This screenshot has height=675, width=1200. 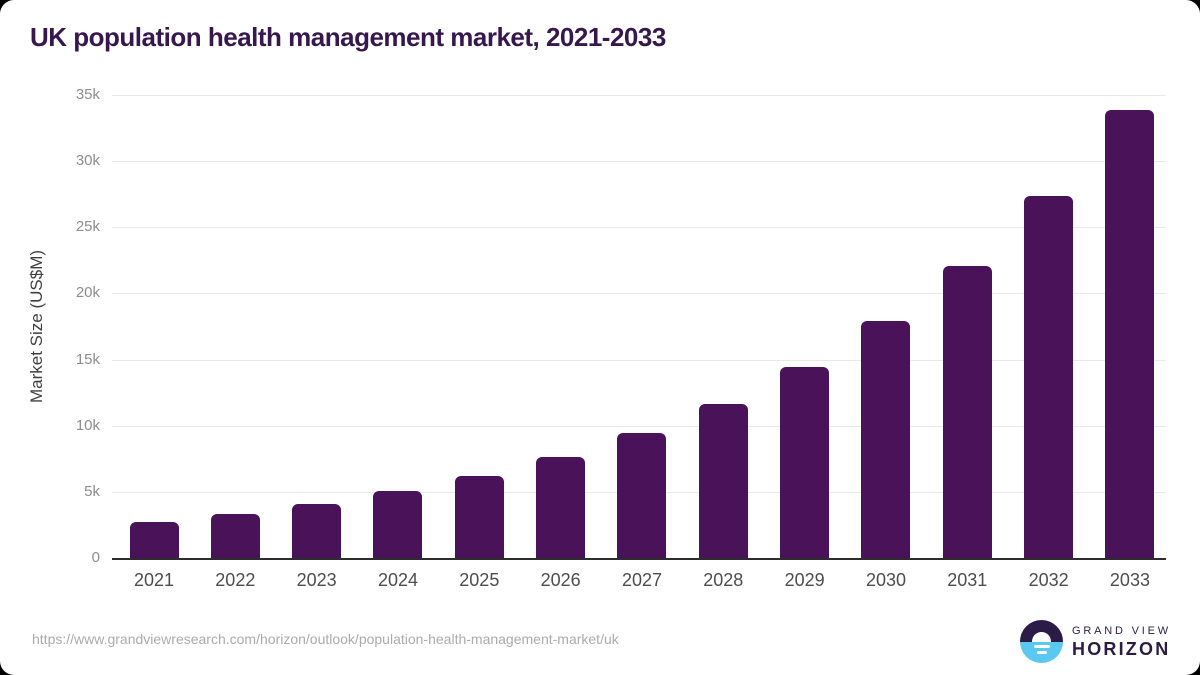 I want to click on logo-brand-name: GRAND VIEW, so click(x=1121, y=631).